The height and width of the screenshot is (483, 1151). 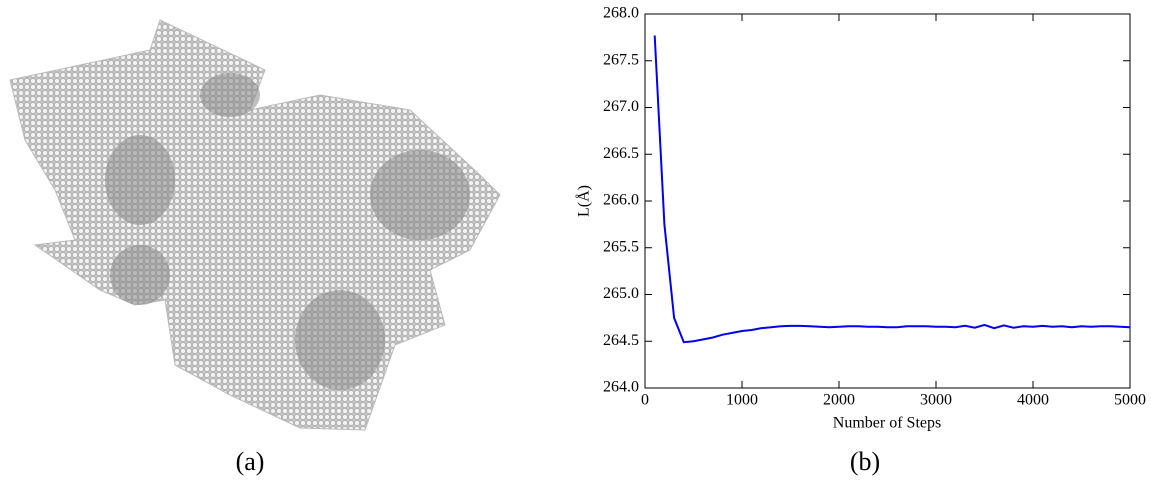 I want to click on y-tick-label: 264.5, so click(x=621, y=340).